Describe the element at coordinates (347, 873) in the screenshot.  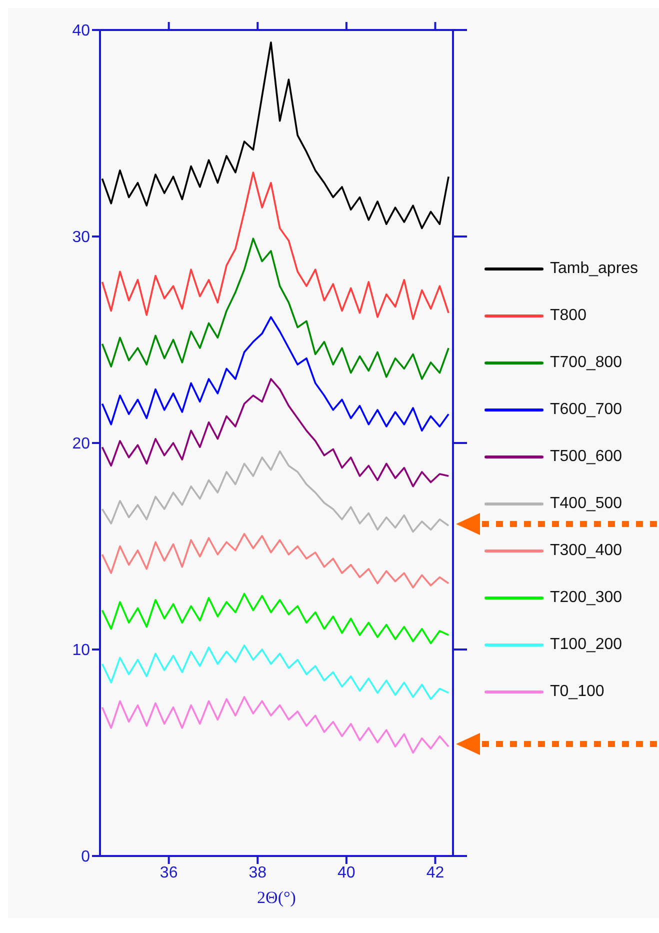
I see `x-tick-label: 40` at that location.